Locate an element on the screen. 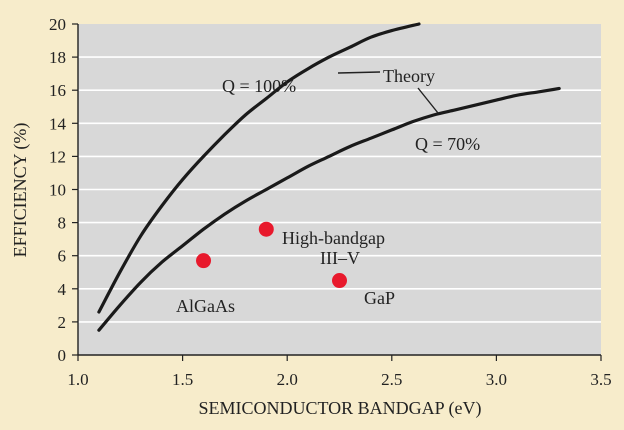  x-tick-label-2: 2.0 is located at coordinates (287, 379).